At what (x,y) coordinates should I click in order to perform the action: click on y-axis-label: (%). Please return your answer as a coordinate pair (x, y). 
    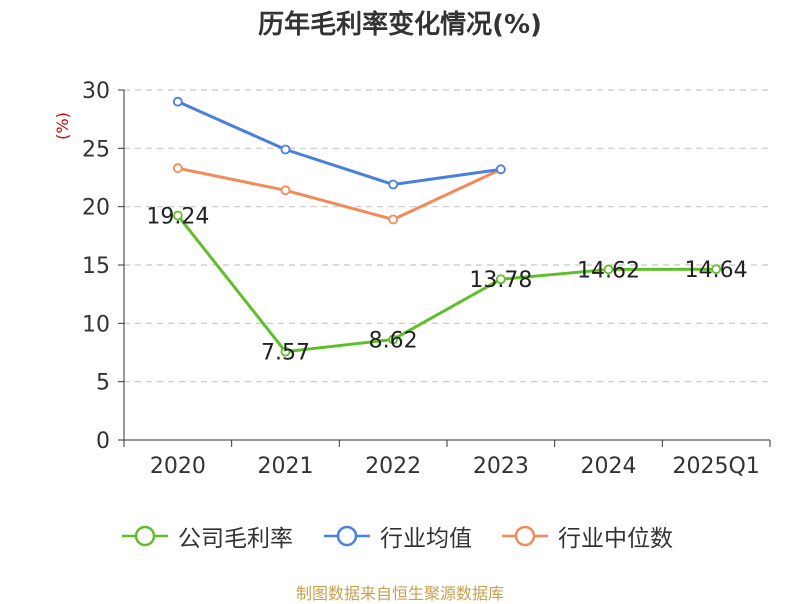
    Looking at the image, I should click on (62, 126).